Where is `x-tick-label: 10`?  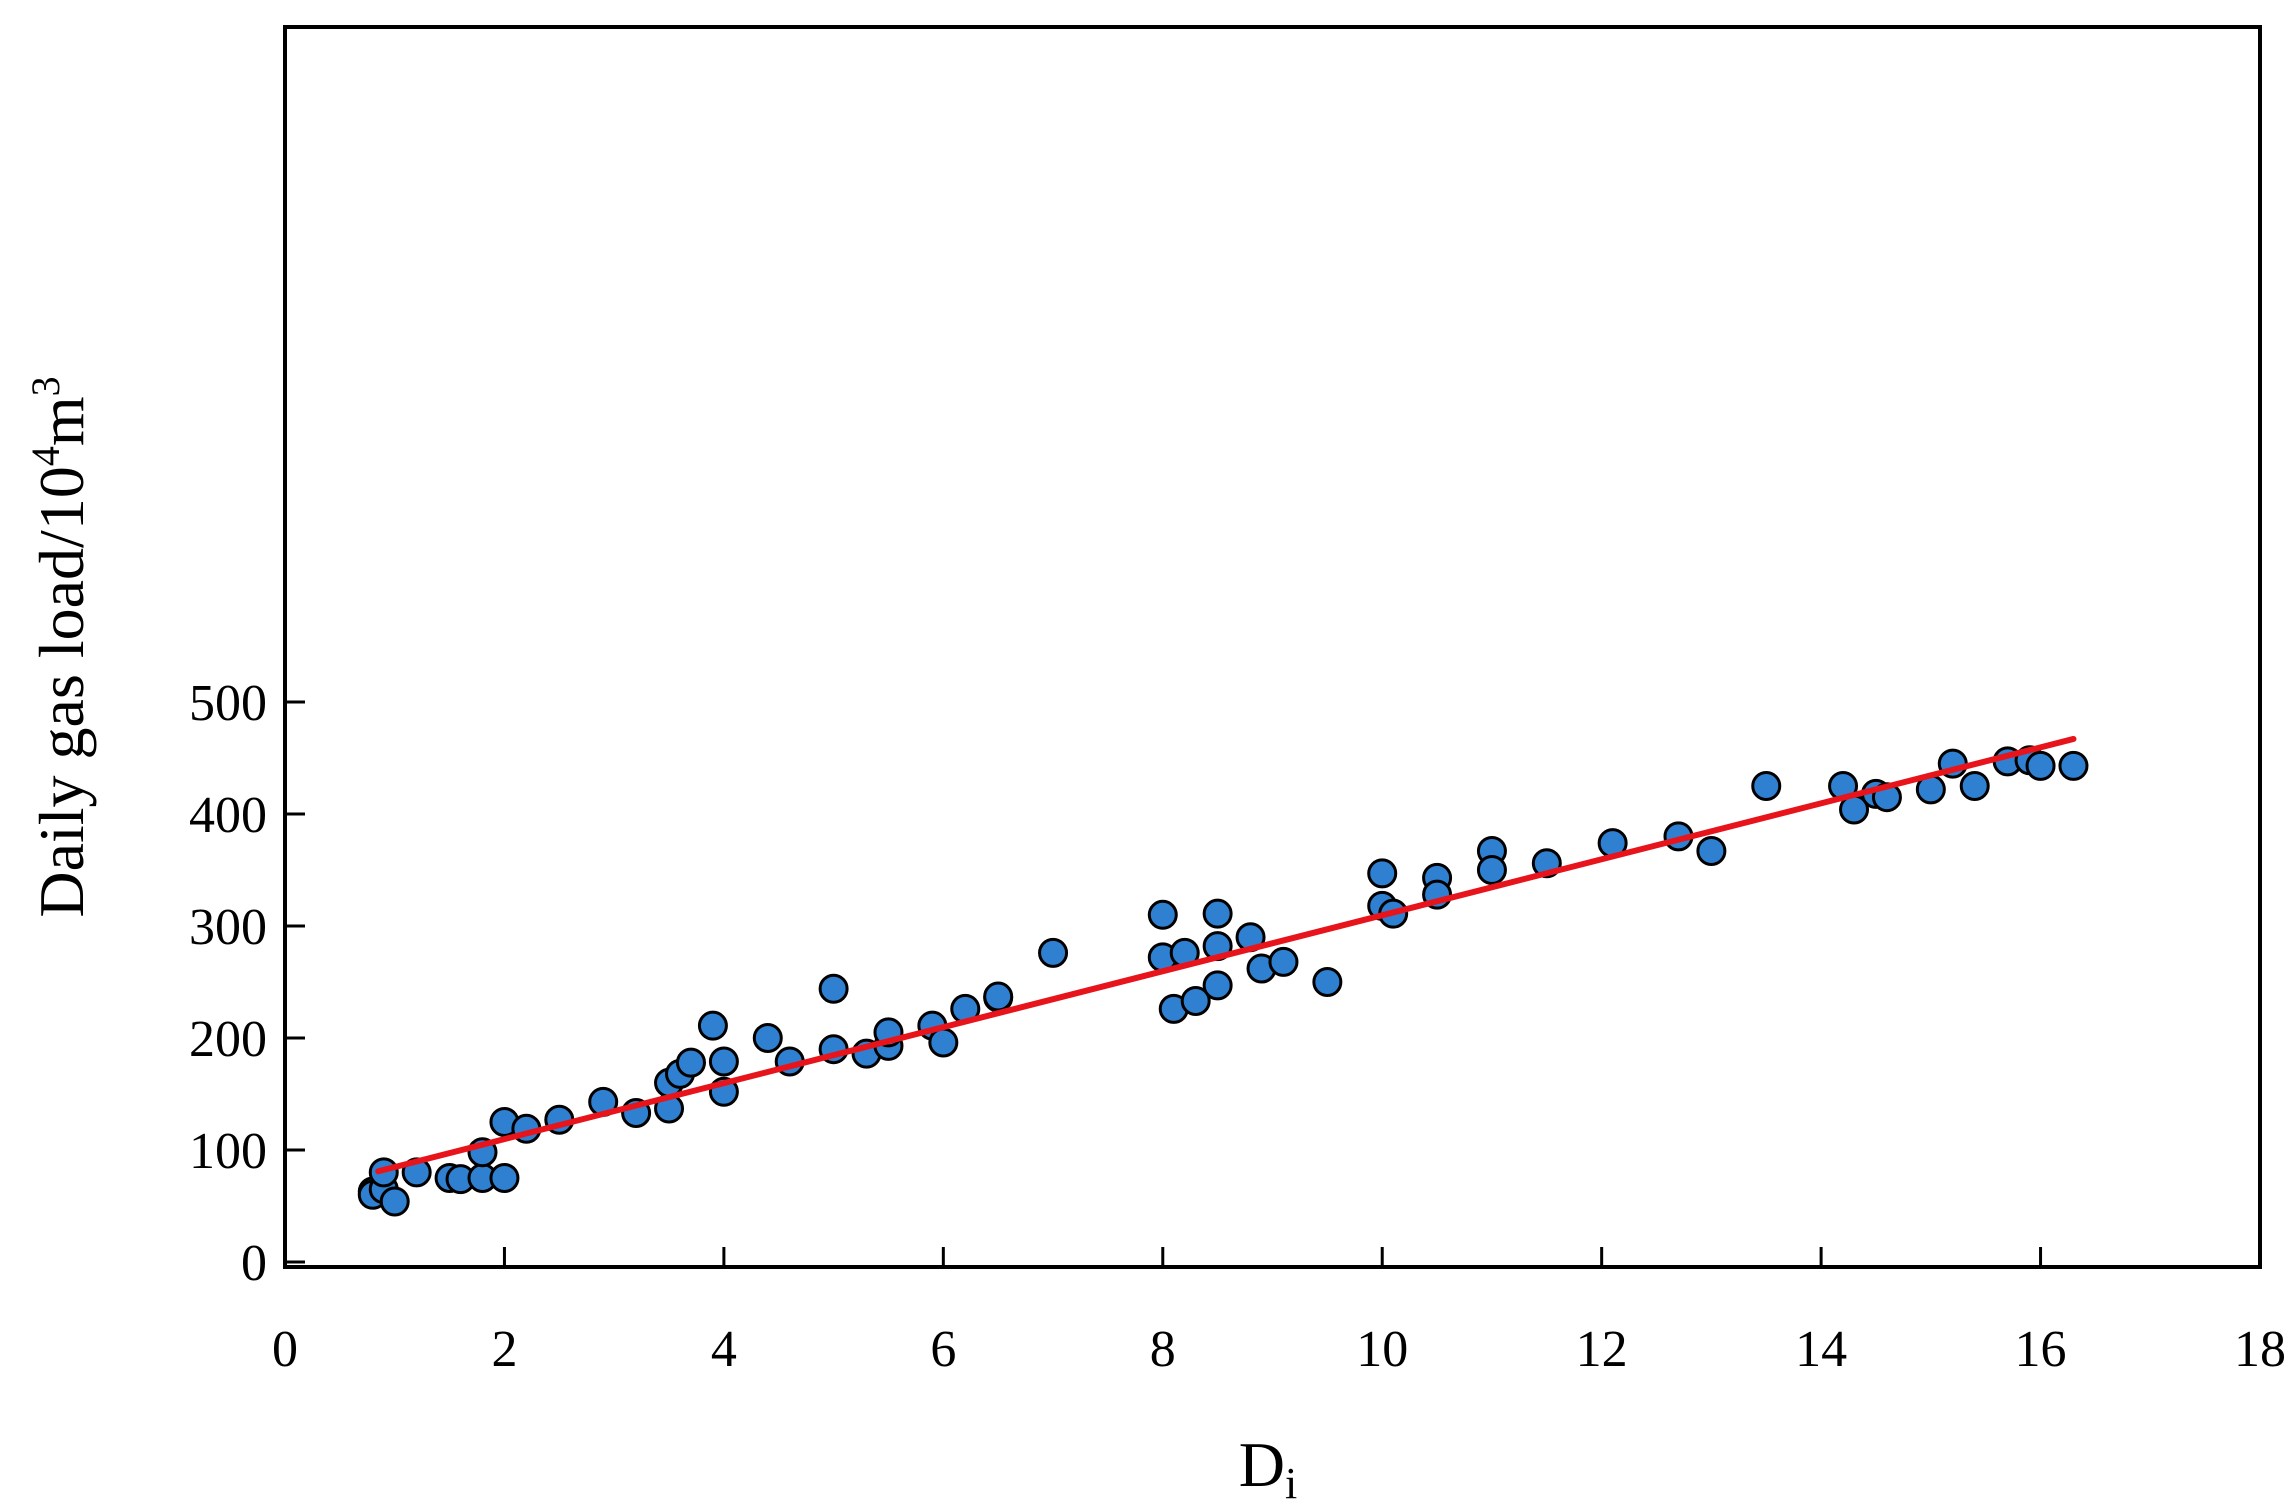
x-tick-label: 10 is located at coordinates (1382, 1349).